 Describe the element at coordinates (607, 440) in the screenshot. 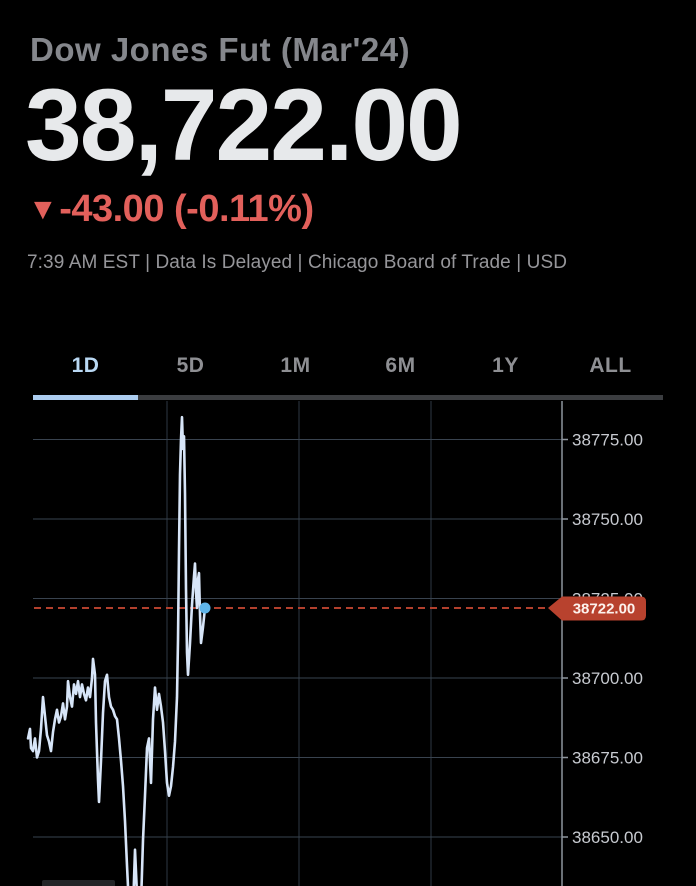

I see `y-tick-label: 38775.00` at that location.